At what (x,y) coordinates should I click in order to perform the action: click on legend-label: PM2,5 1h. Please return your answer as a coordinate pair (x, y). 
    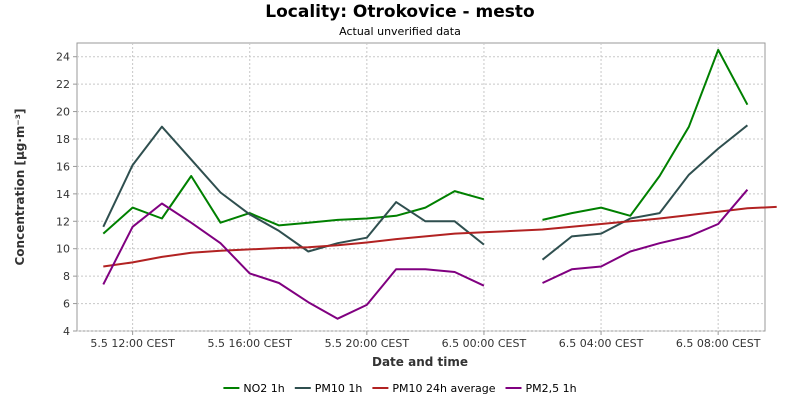
    Looking at the image, I should click on (551, 388).